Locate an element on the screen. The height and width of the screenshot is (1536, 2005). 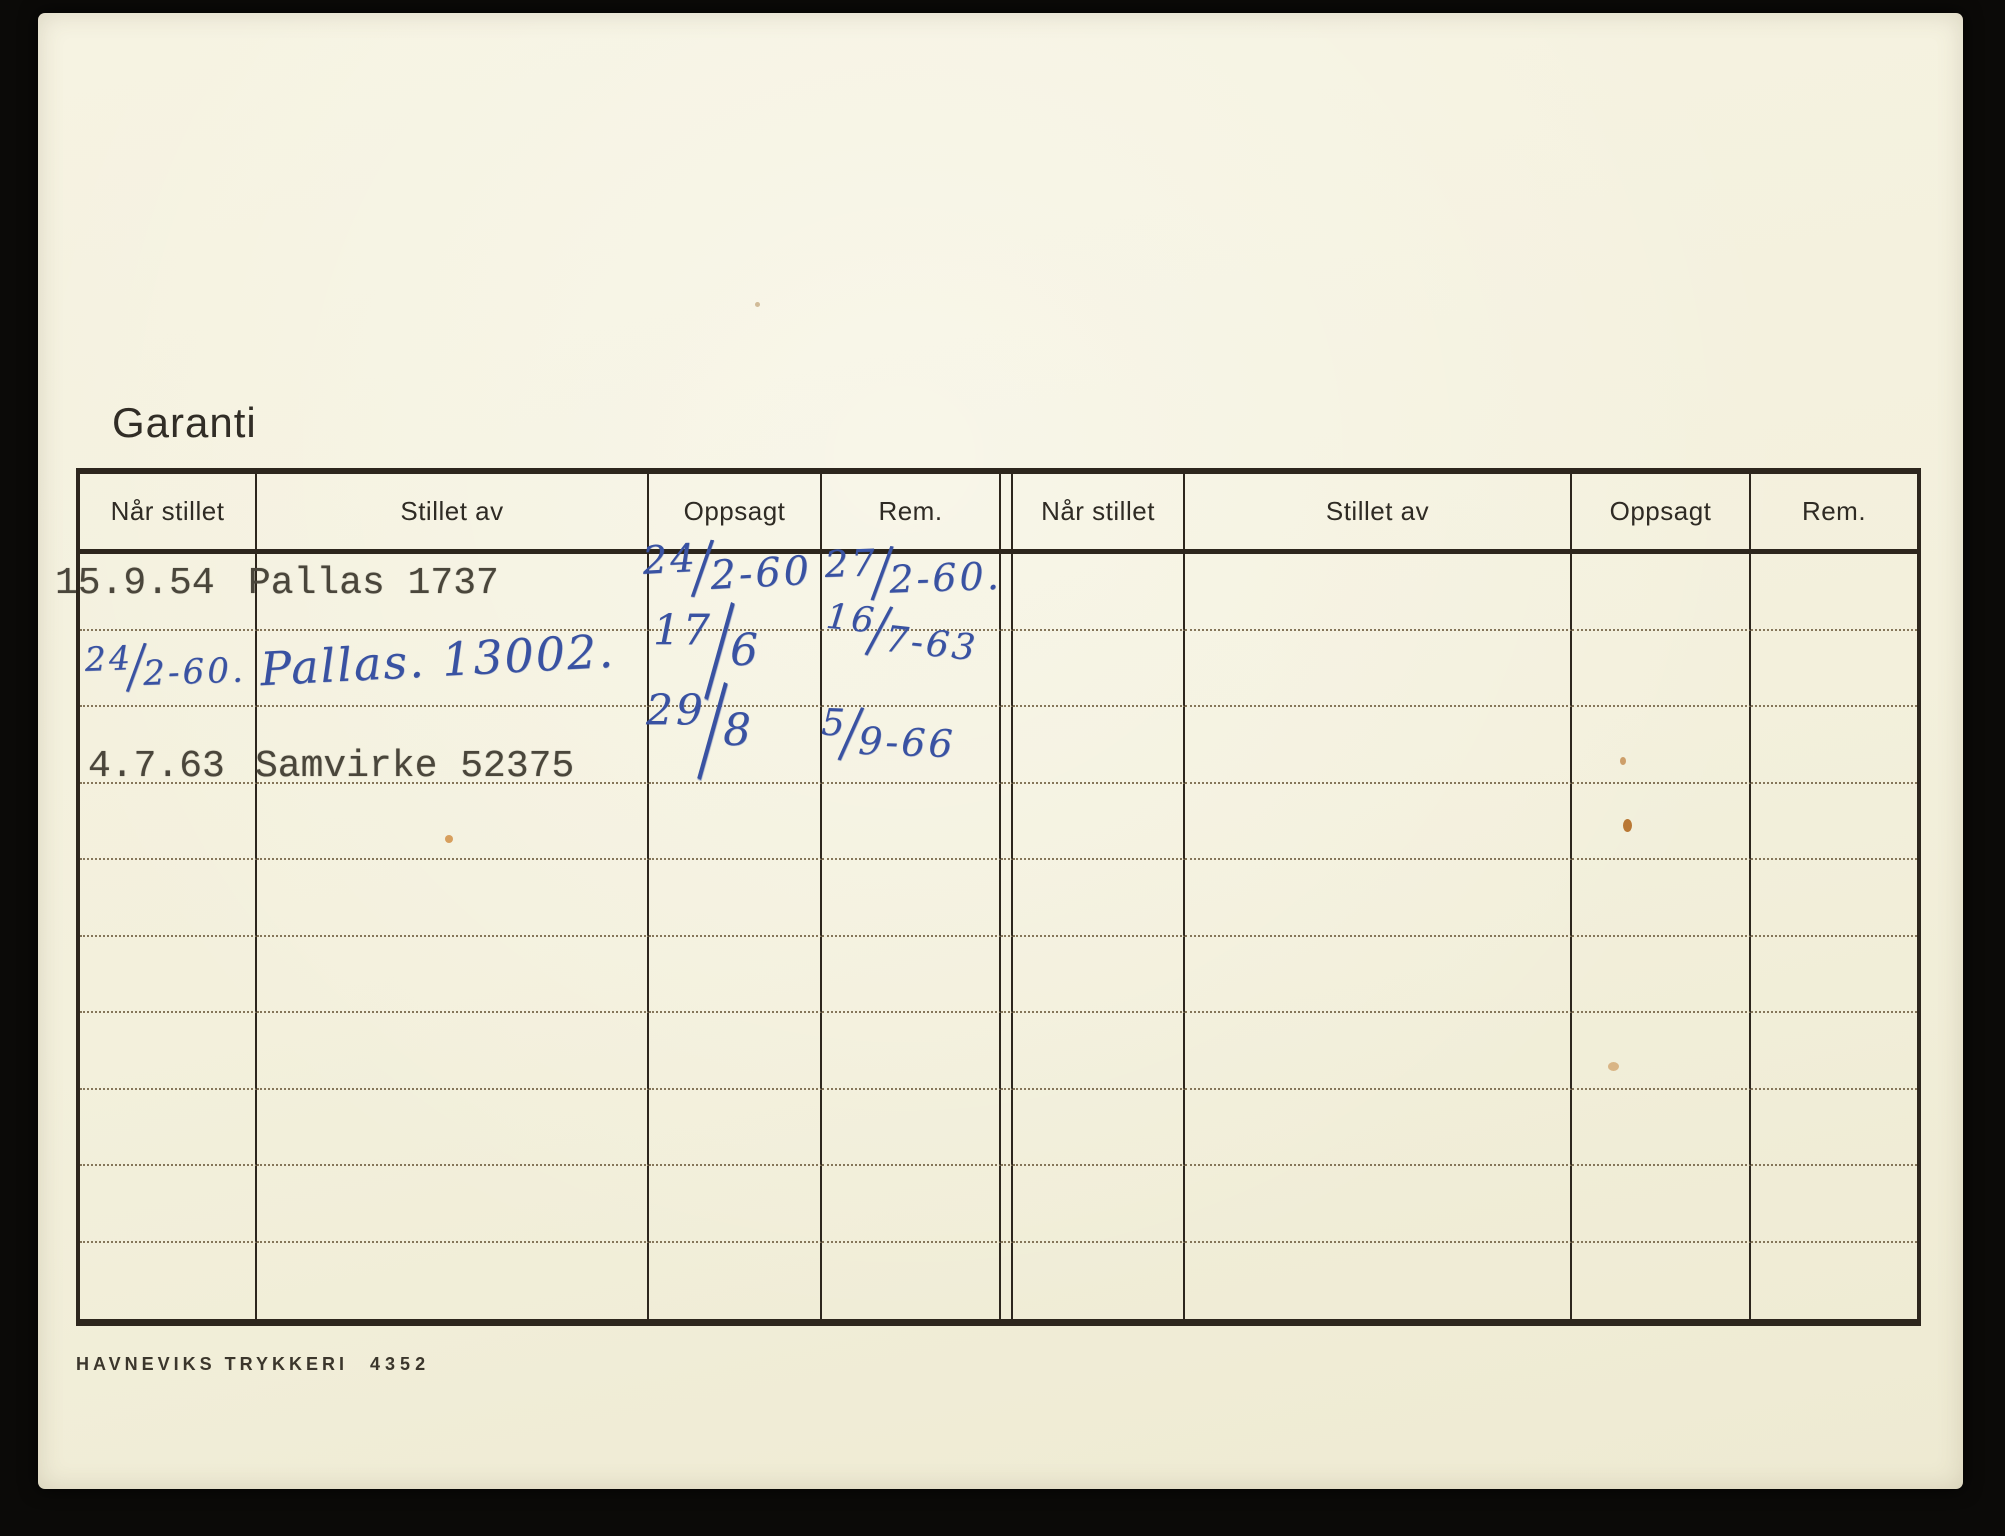
handwritten-entry-row2-nar-stillet: 24/2-60. is located at coordinates (165, 666).